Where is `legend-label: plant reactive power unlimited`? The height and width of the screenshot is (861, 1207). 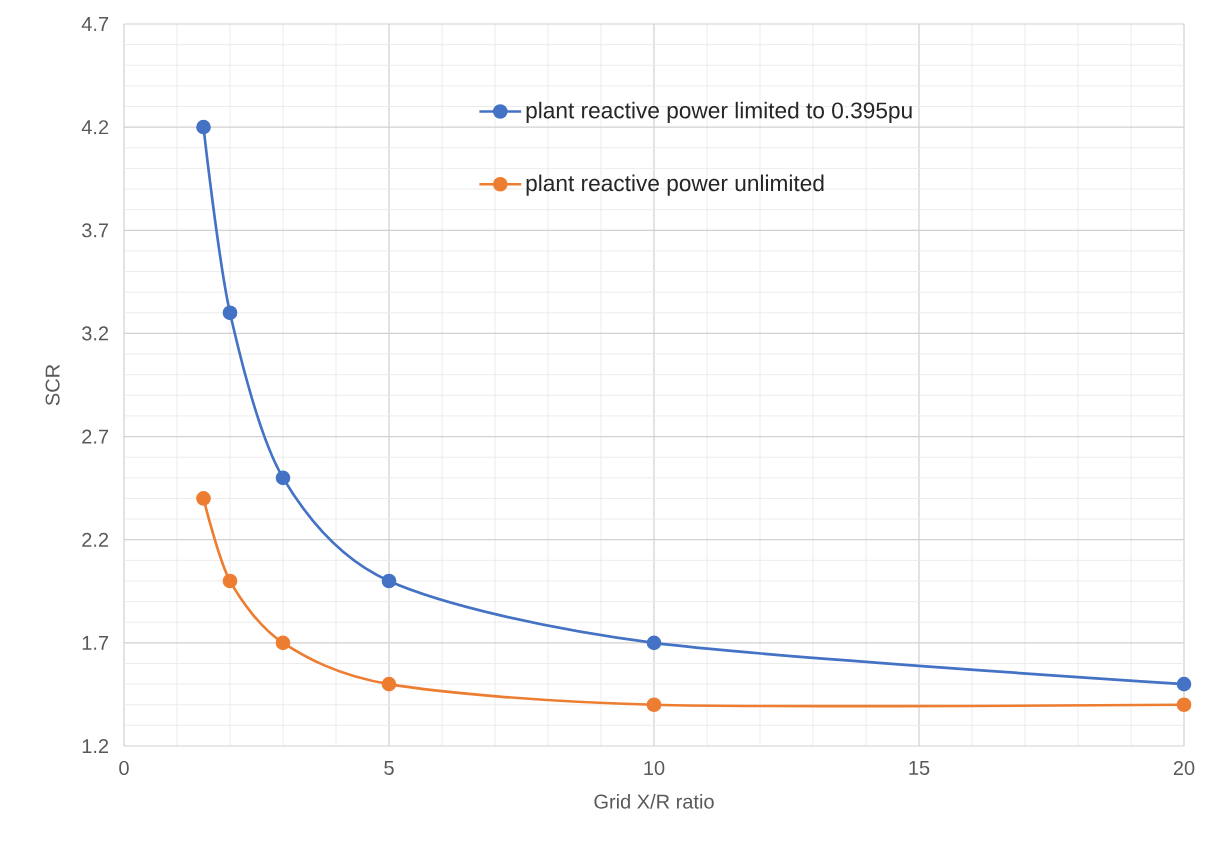
legend-label: plant reactive power unlimited is located at coordinates (675, 185).